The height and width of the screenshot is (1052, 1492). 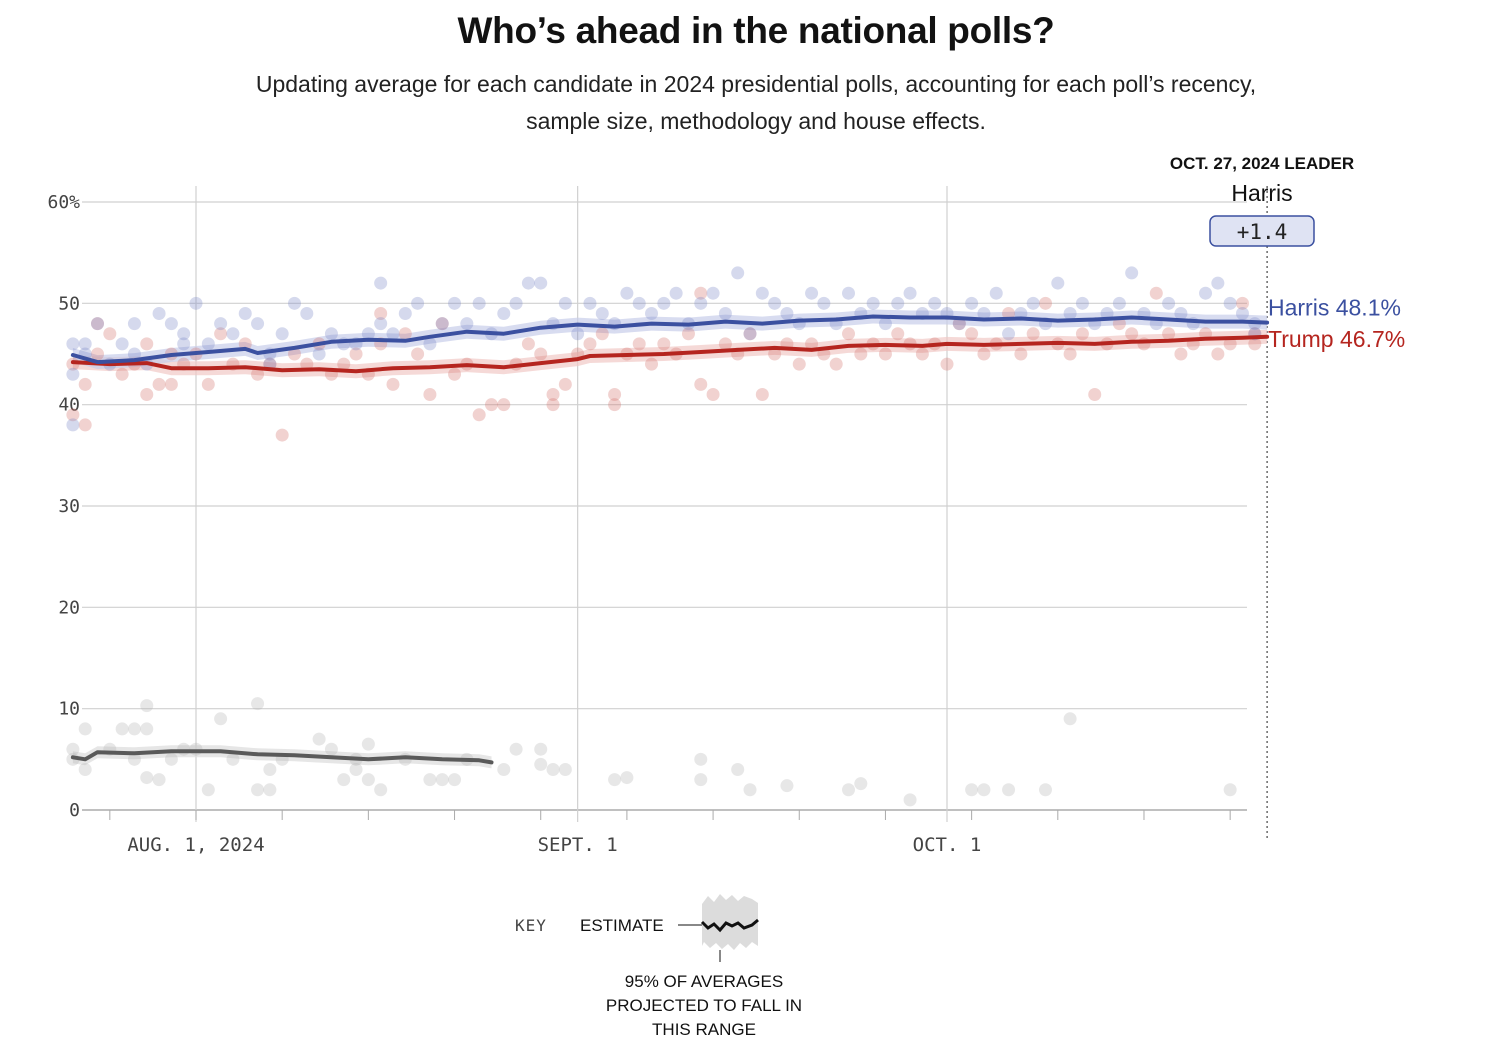 What do you see at coordinates (74, 810) in the screenshot?
I see `y-tick-label: 0` at bounding box center [74, 810].